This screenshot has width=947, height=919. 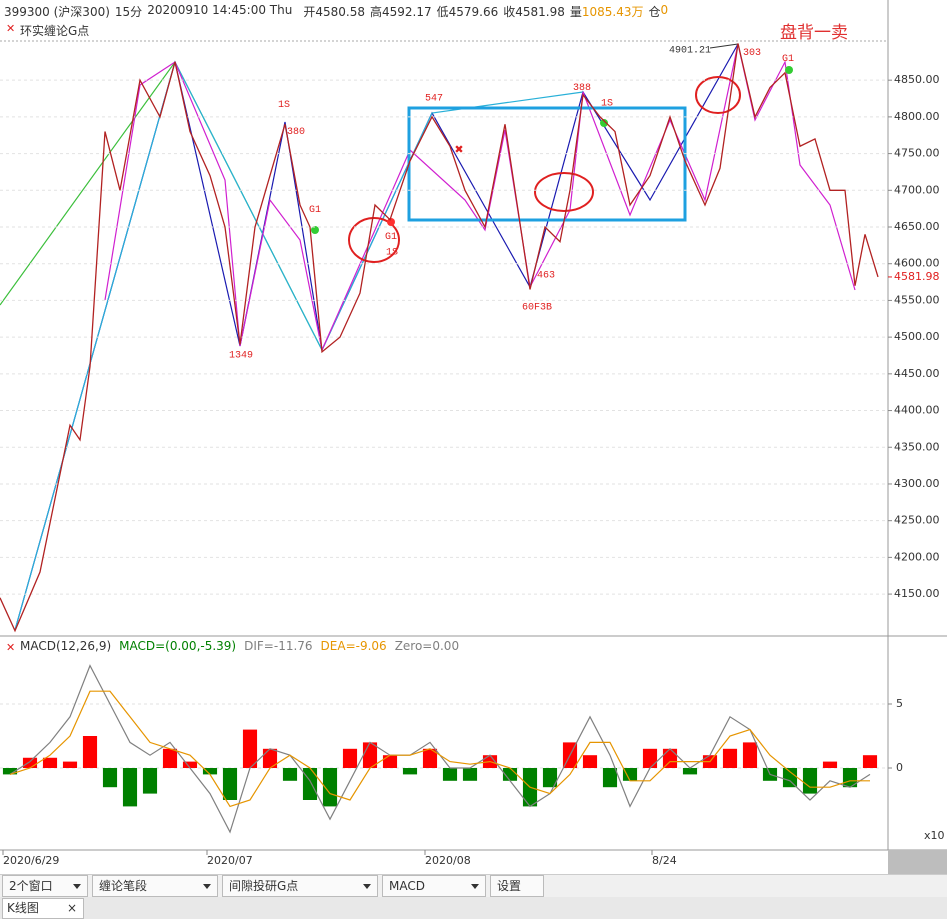 I want to click on open: 开4580.58, so click(x=334, y=12).